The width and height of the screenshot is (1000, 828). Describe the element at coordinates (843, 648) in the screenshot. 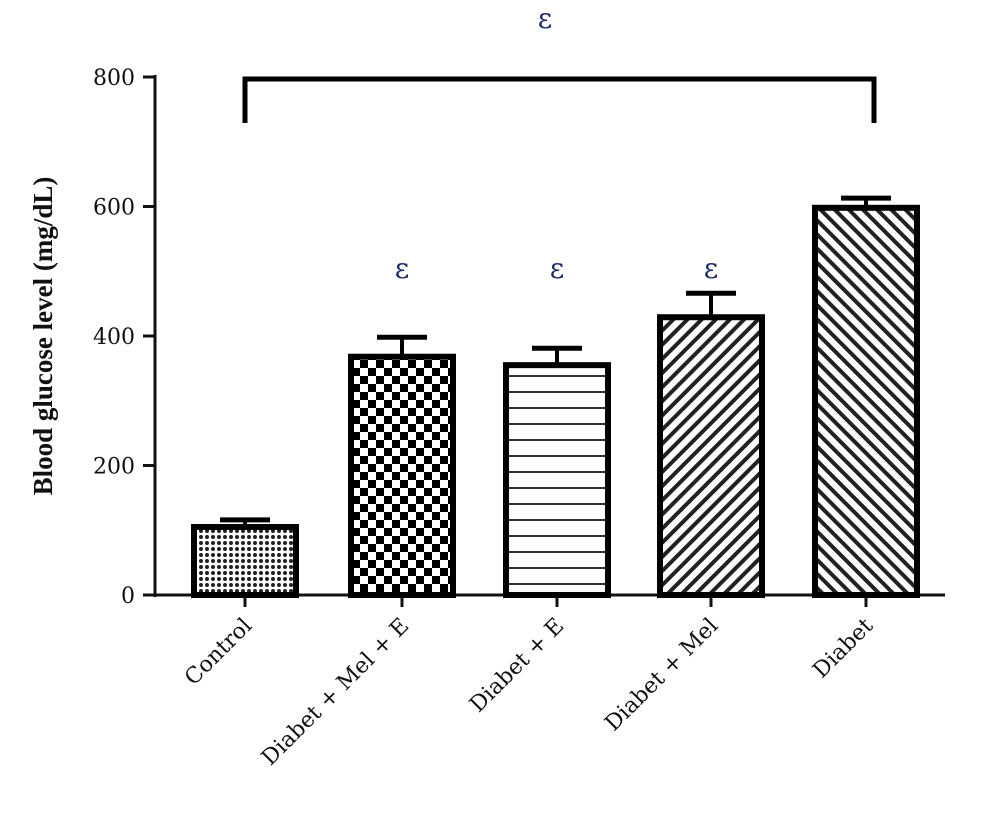

I see `x-tick-label: Diabet` at that location.